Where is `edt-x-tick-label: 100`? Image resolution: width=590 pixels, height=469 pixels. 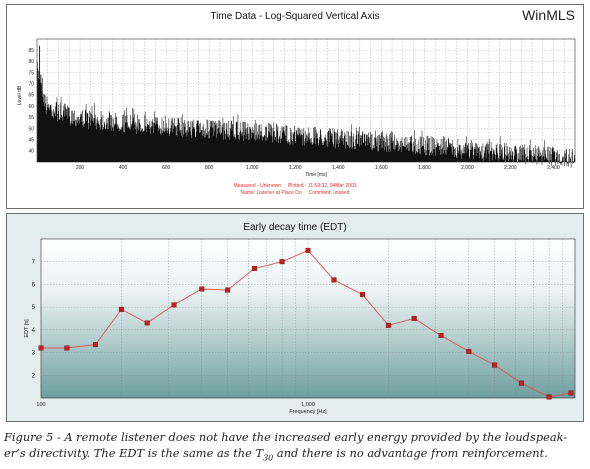 edt-x-tick-label: 100 is located at coordinates (40, 405).